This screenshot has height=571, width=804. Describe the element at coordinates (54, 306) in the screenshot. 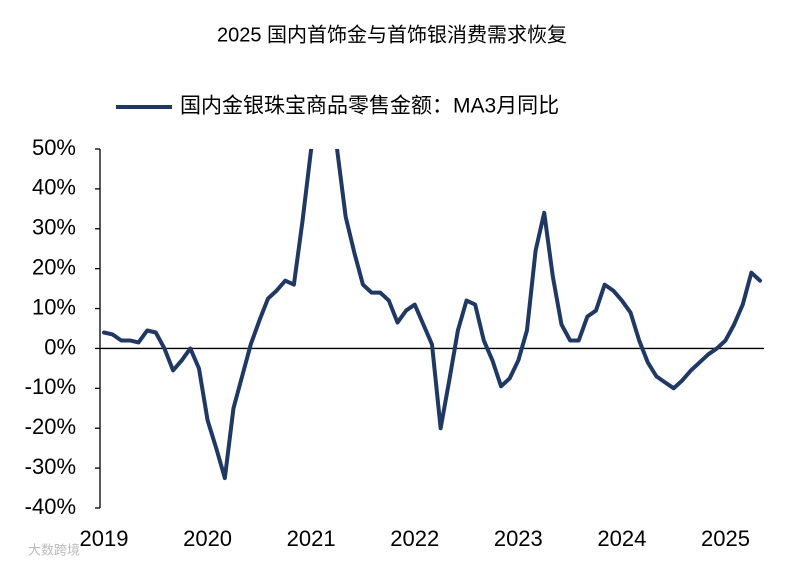

I see `y-tick-label: 10%` at that location.